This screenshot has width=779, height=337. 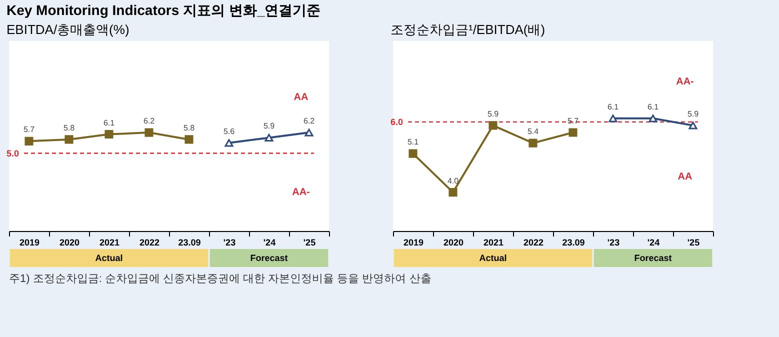 I want to click on data-label: 4.0, so click(x=453, y=181).